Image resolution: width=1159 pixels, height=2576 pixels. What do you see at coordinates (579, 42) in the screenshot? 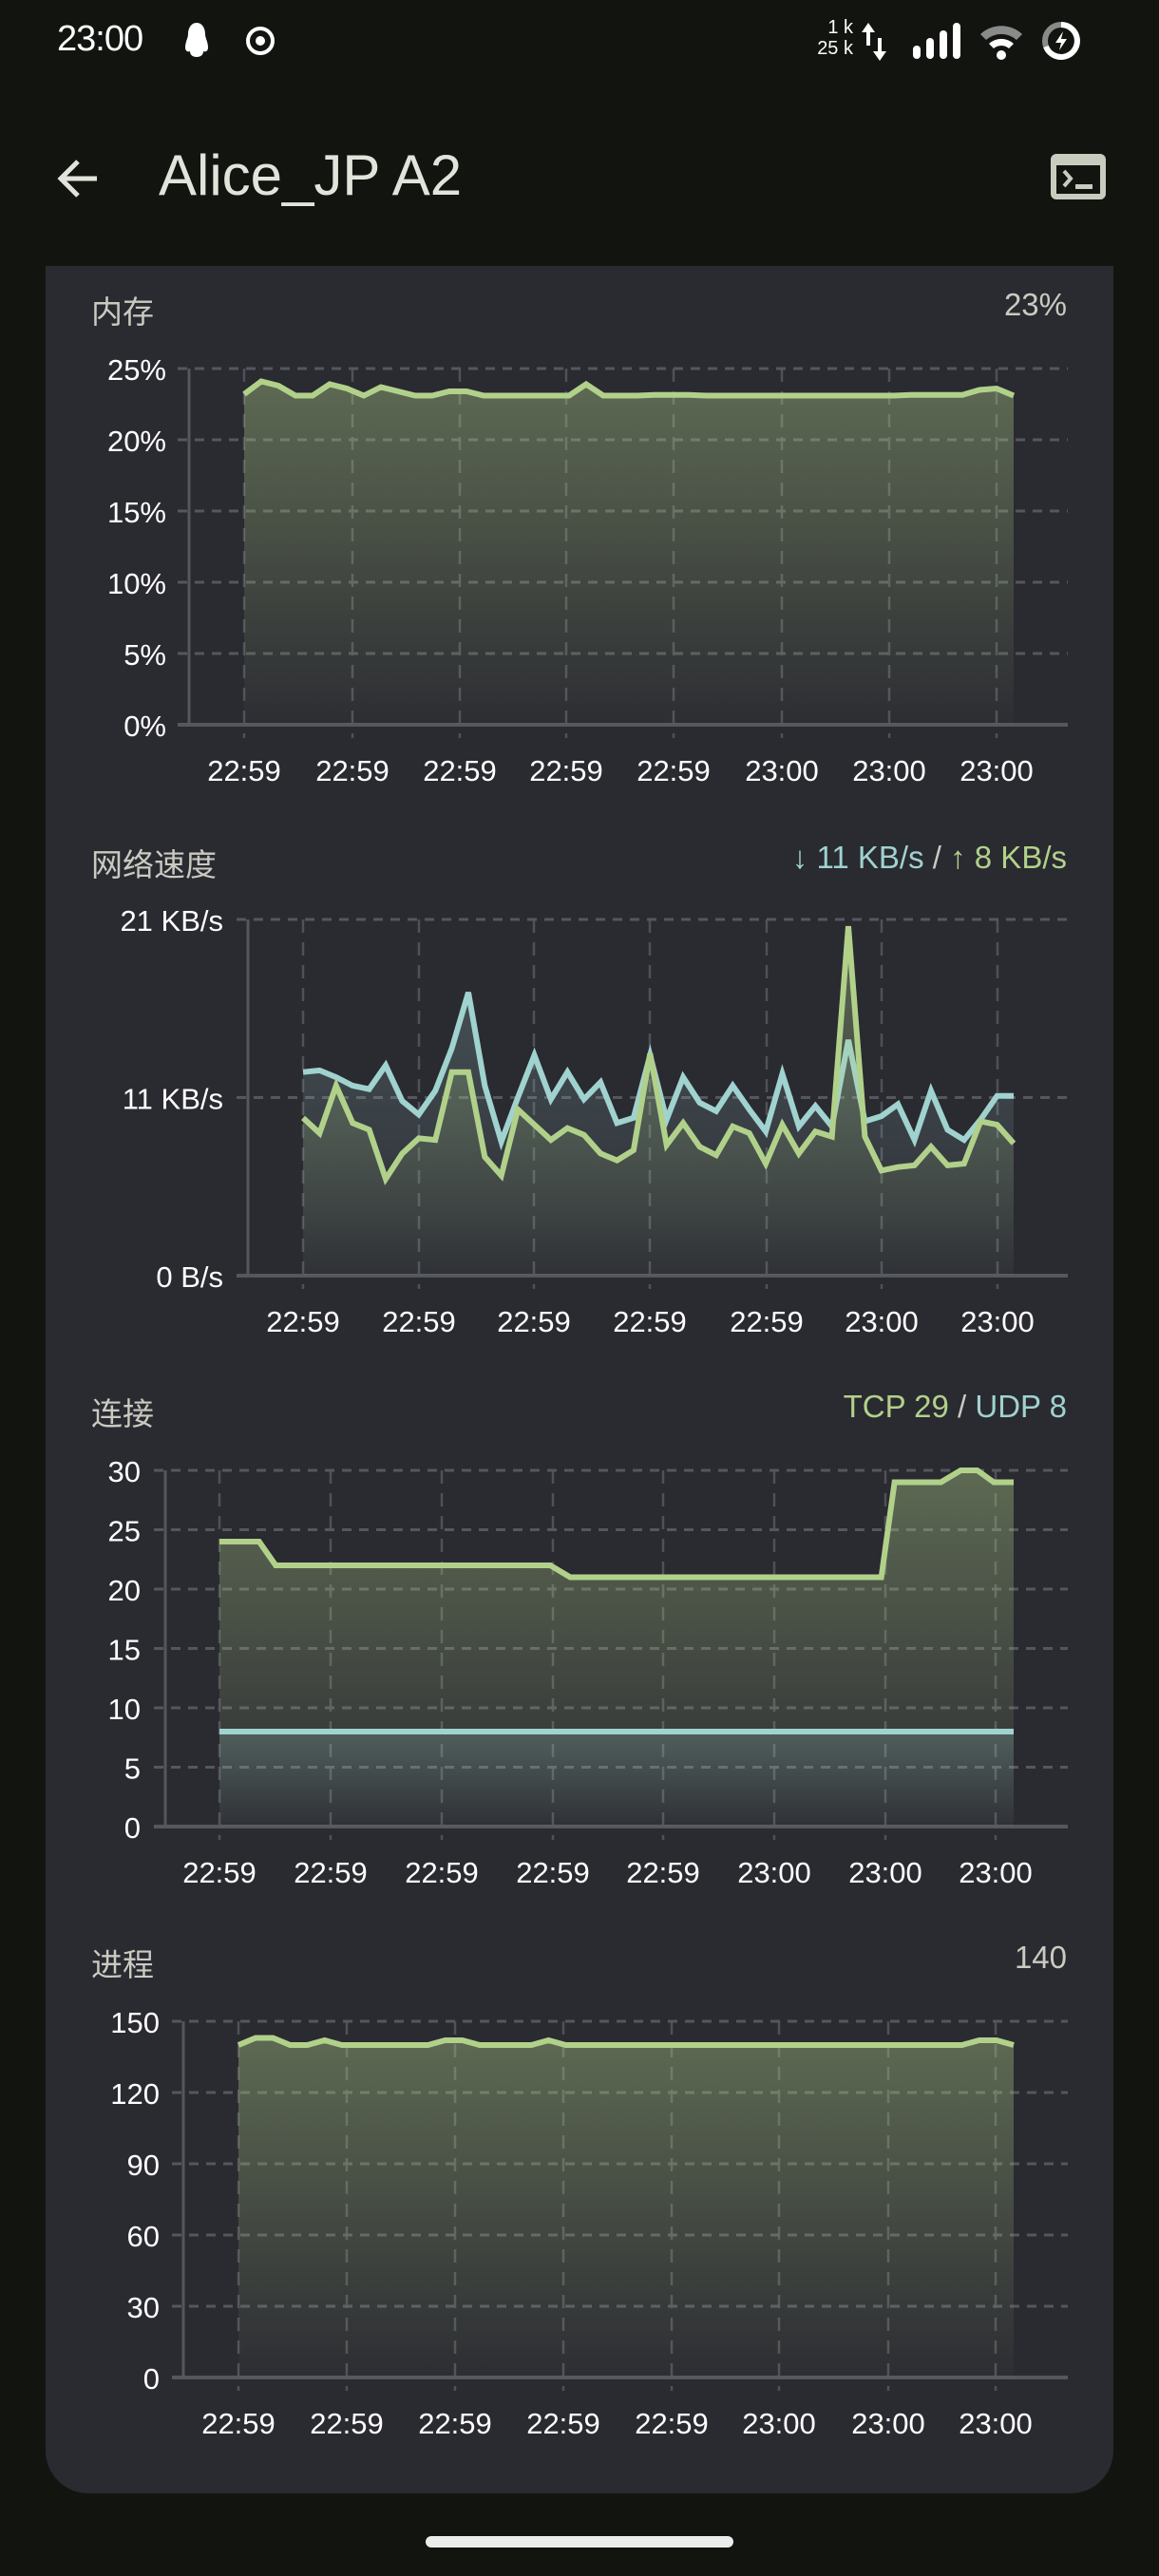
I see `status-bar: 23:00 1 k 25 k` at bounding box center [579, 42].